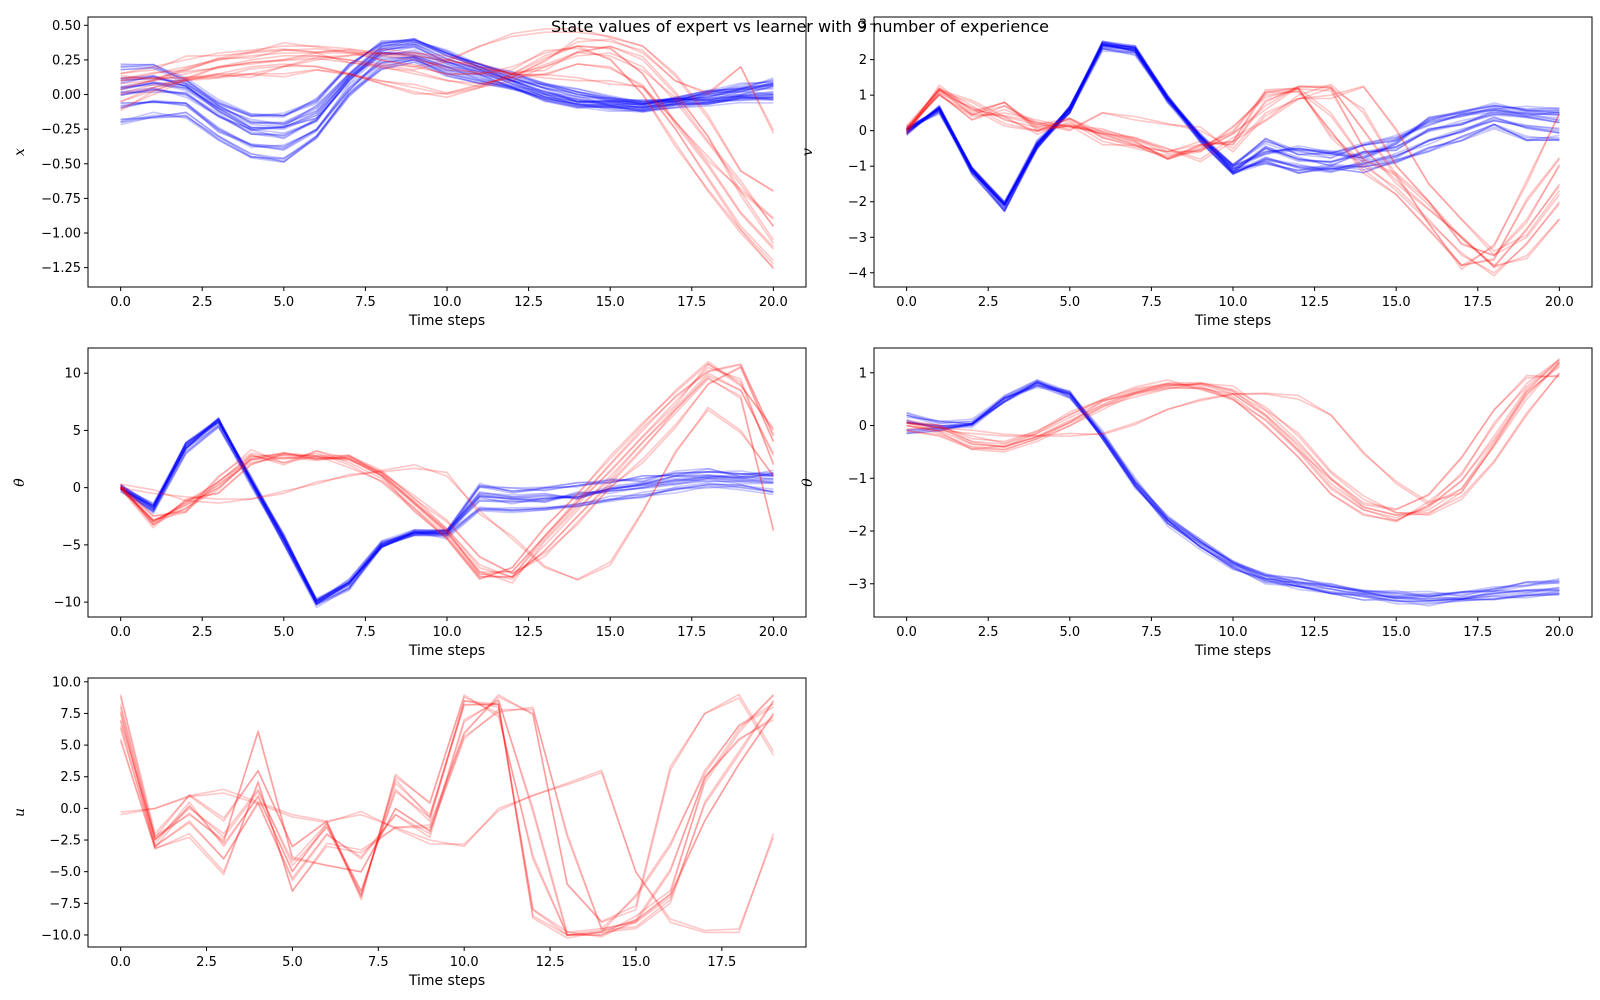 Image resolution: width=1600 pixels, height=1000 pixels. I want to click on x-tick-label: 12.5, so click(1314, 632).